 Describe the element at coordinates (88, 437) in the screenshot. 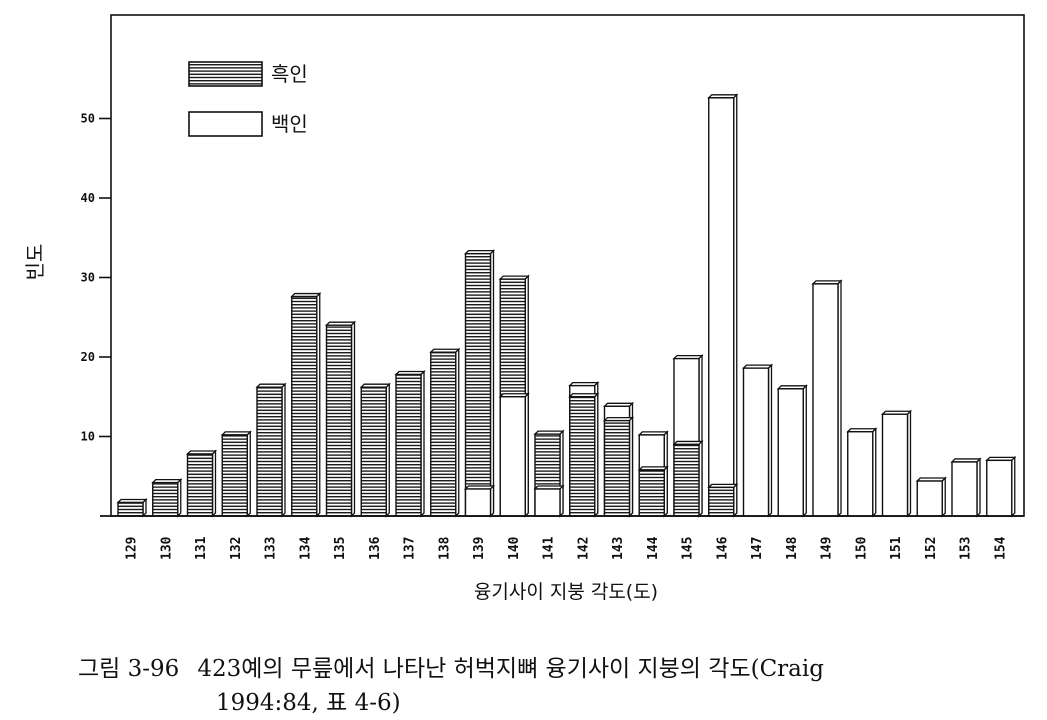

I see `y-tick-label: 10` at that location.